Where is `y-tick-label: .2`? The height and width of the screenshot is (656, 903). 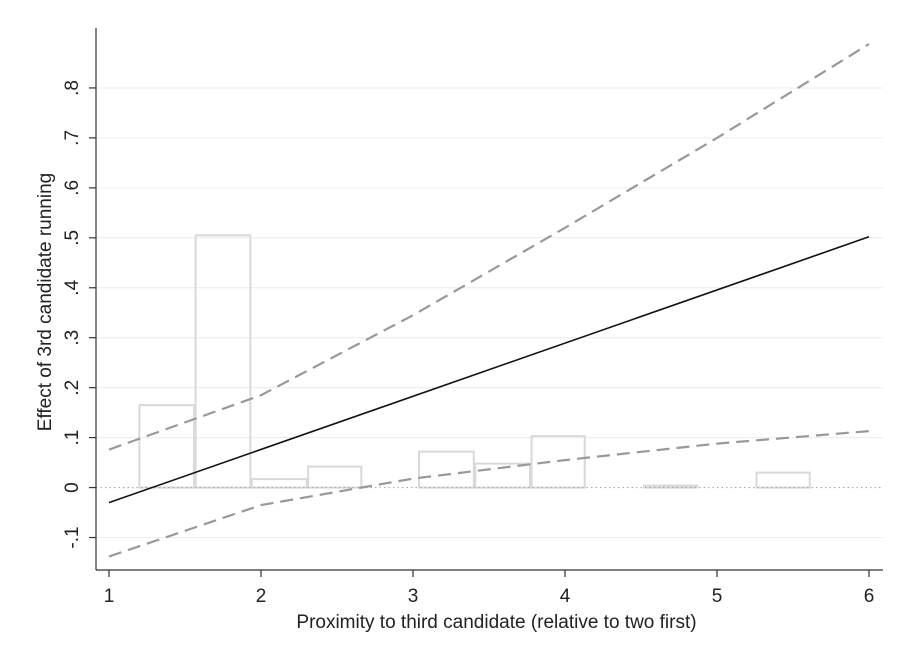 y-tick-label: .2 is located at coordinates (72, 388).